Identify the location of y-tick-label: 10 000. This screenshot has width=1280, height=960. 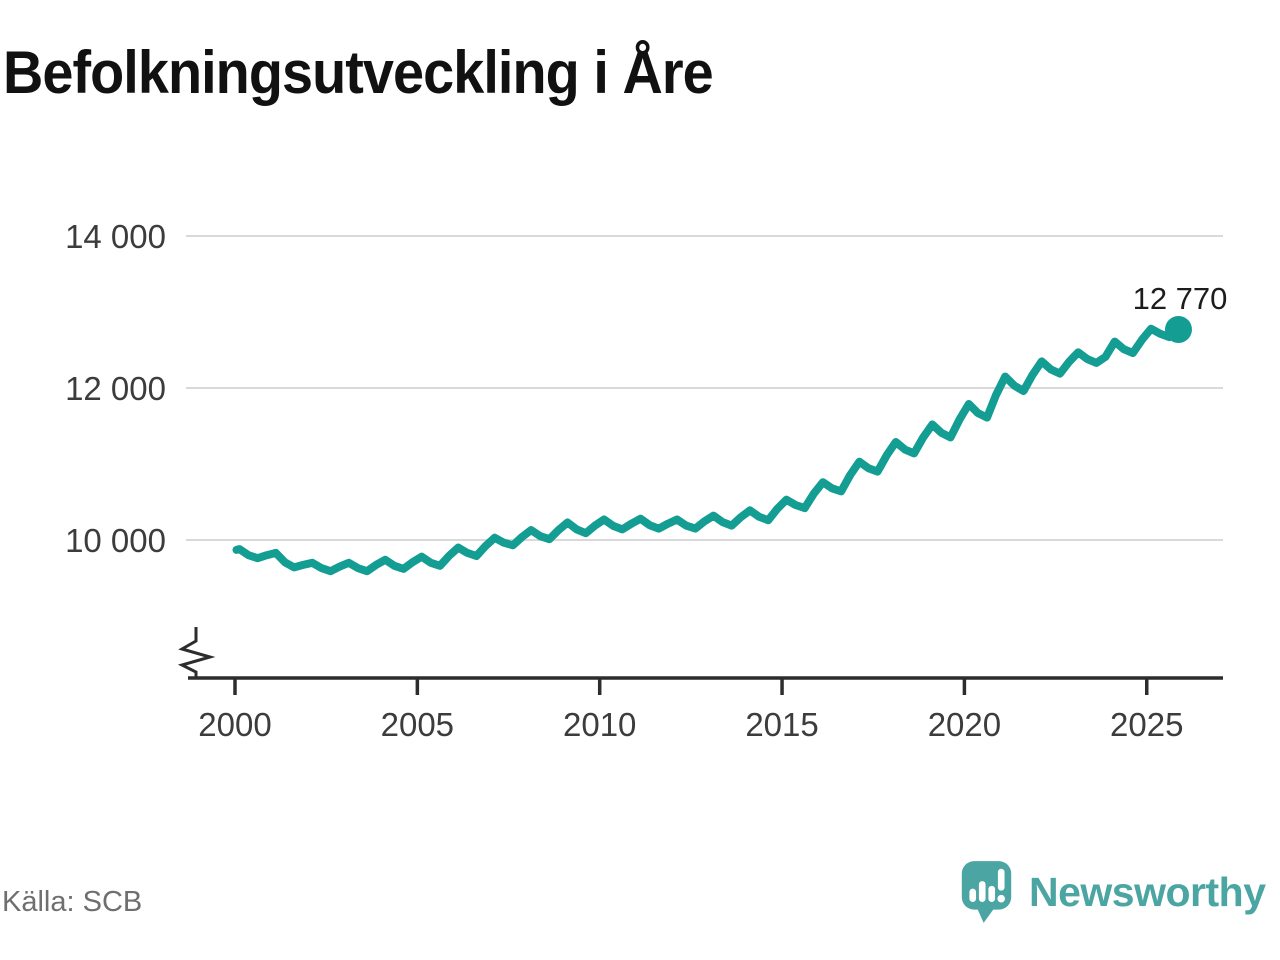
(115, 540).